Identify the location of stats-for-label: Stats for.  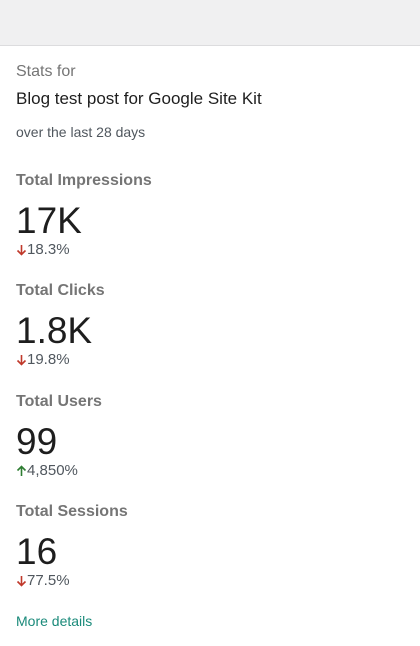
(46, 71).